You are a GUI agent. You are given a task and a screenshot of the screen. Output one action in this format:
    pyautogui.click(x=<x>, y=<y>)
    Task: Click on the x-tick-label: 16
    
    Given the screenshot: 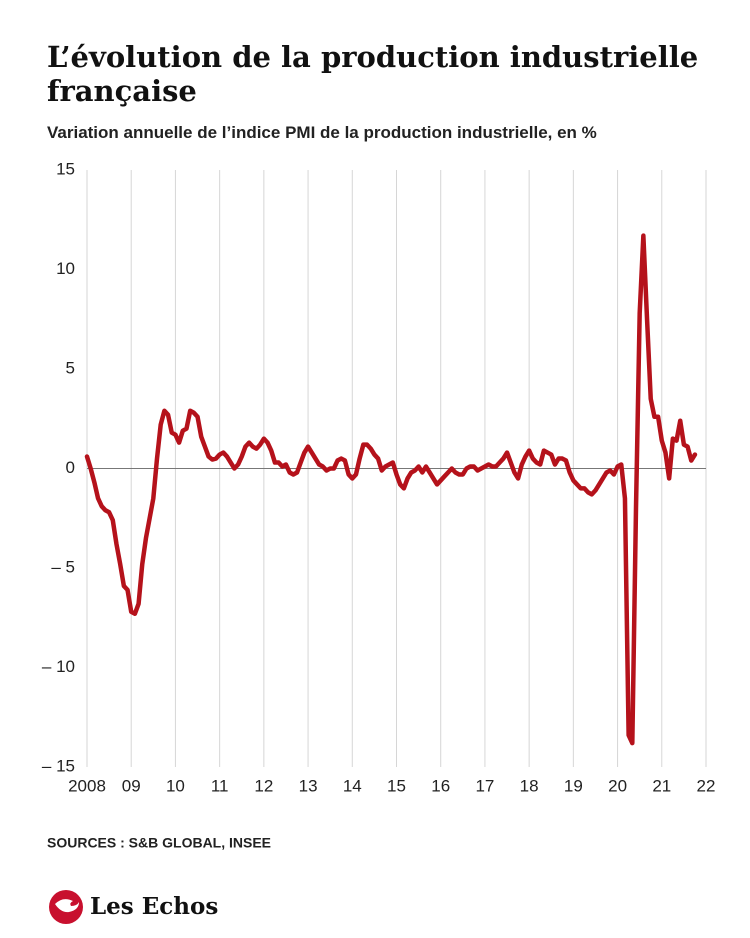 What is the action you would take?
    pyautogui.click(x=440, y=785)
    